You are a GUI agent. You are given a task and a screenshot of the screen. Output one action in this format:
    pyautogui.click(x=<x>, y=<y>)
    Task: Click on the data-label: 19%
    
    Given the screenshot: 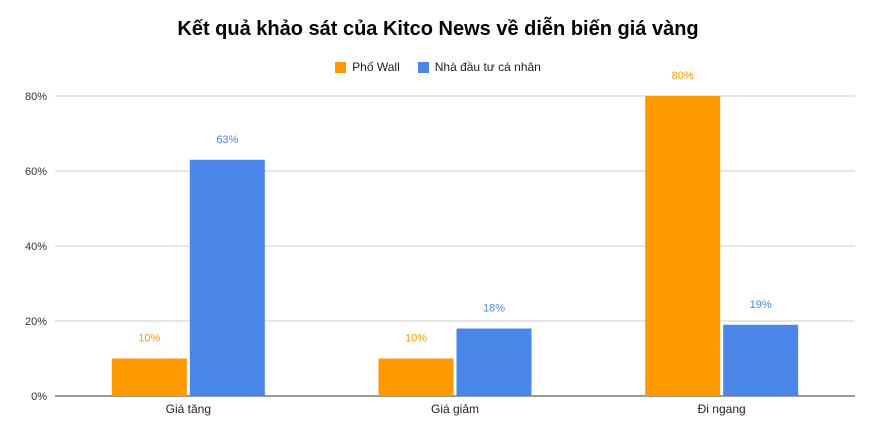 What is the action you would take?
    pyautogui.click(x=761, y=305)
    